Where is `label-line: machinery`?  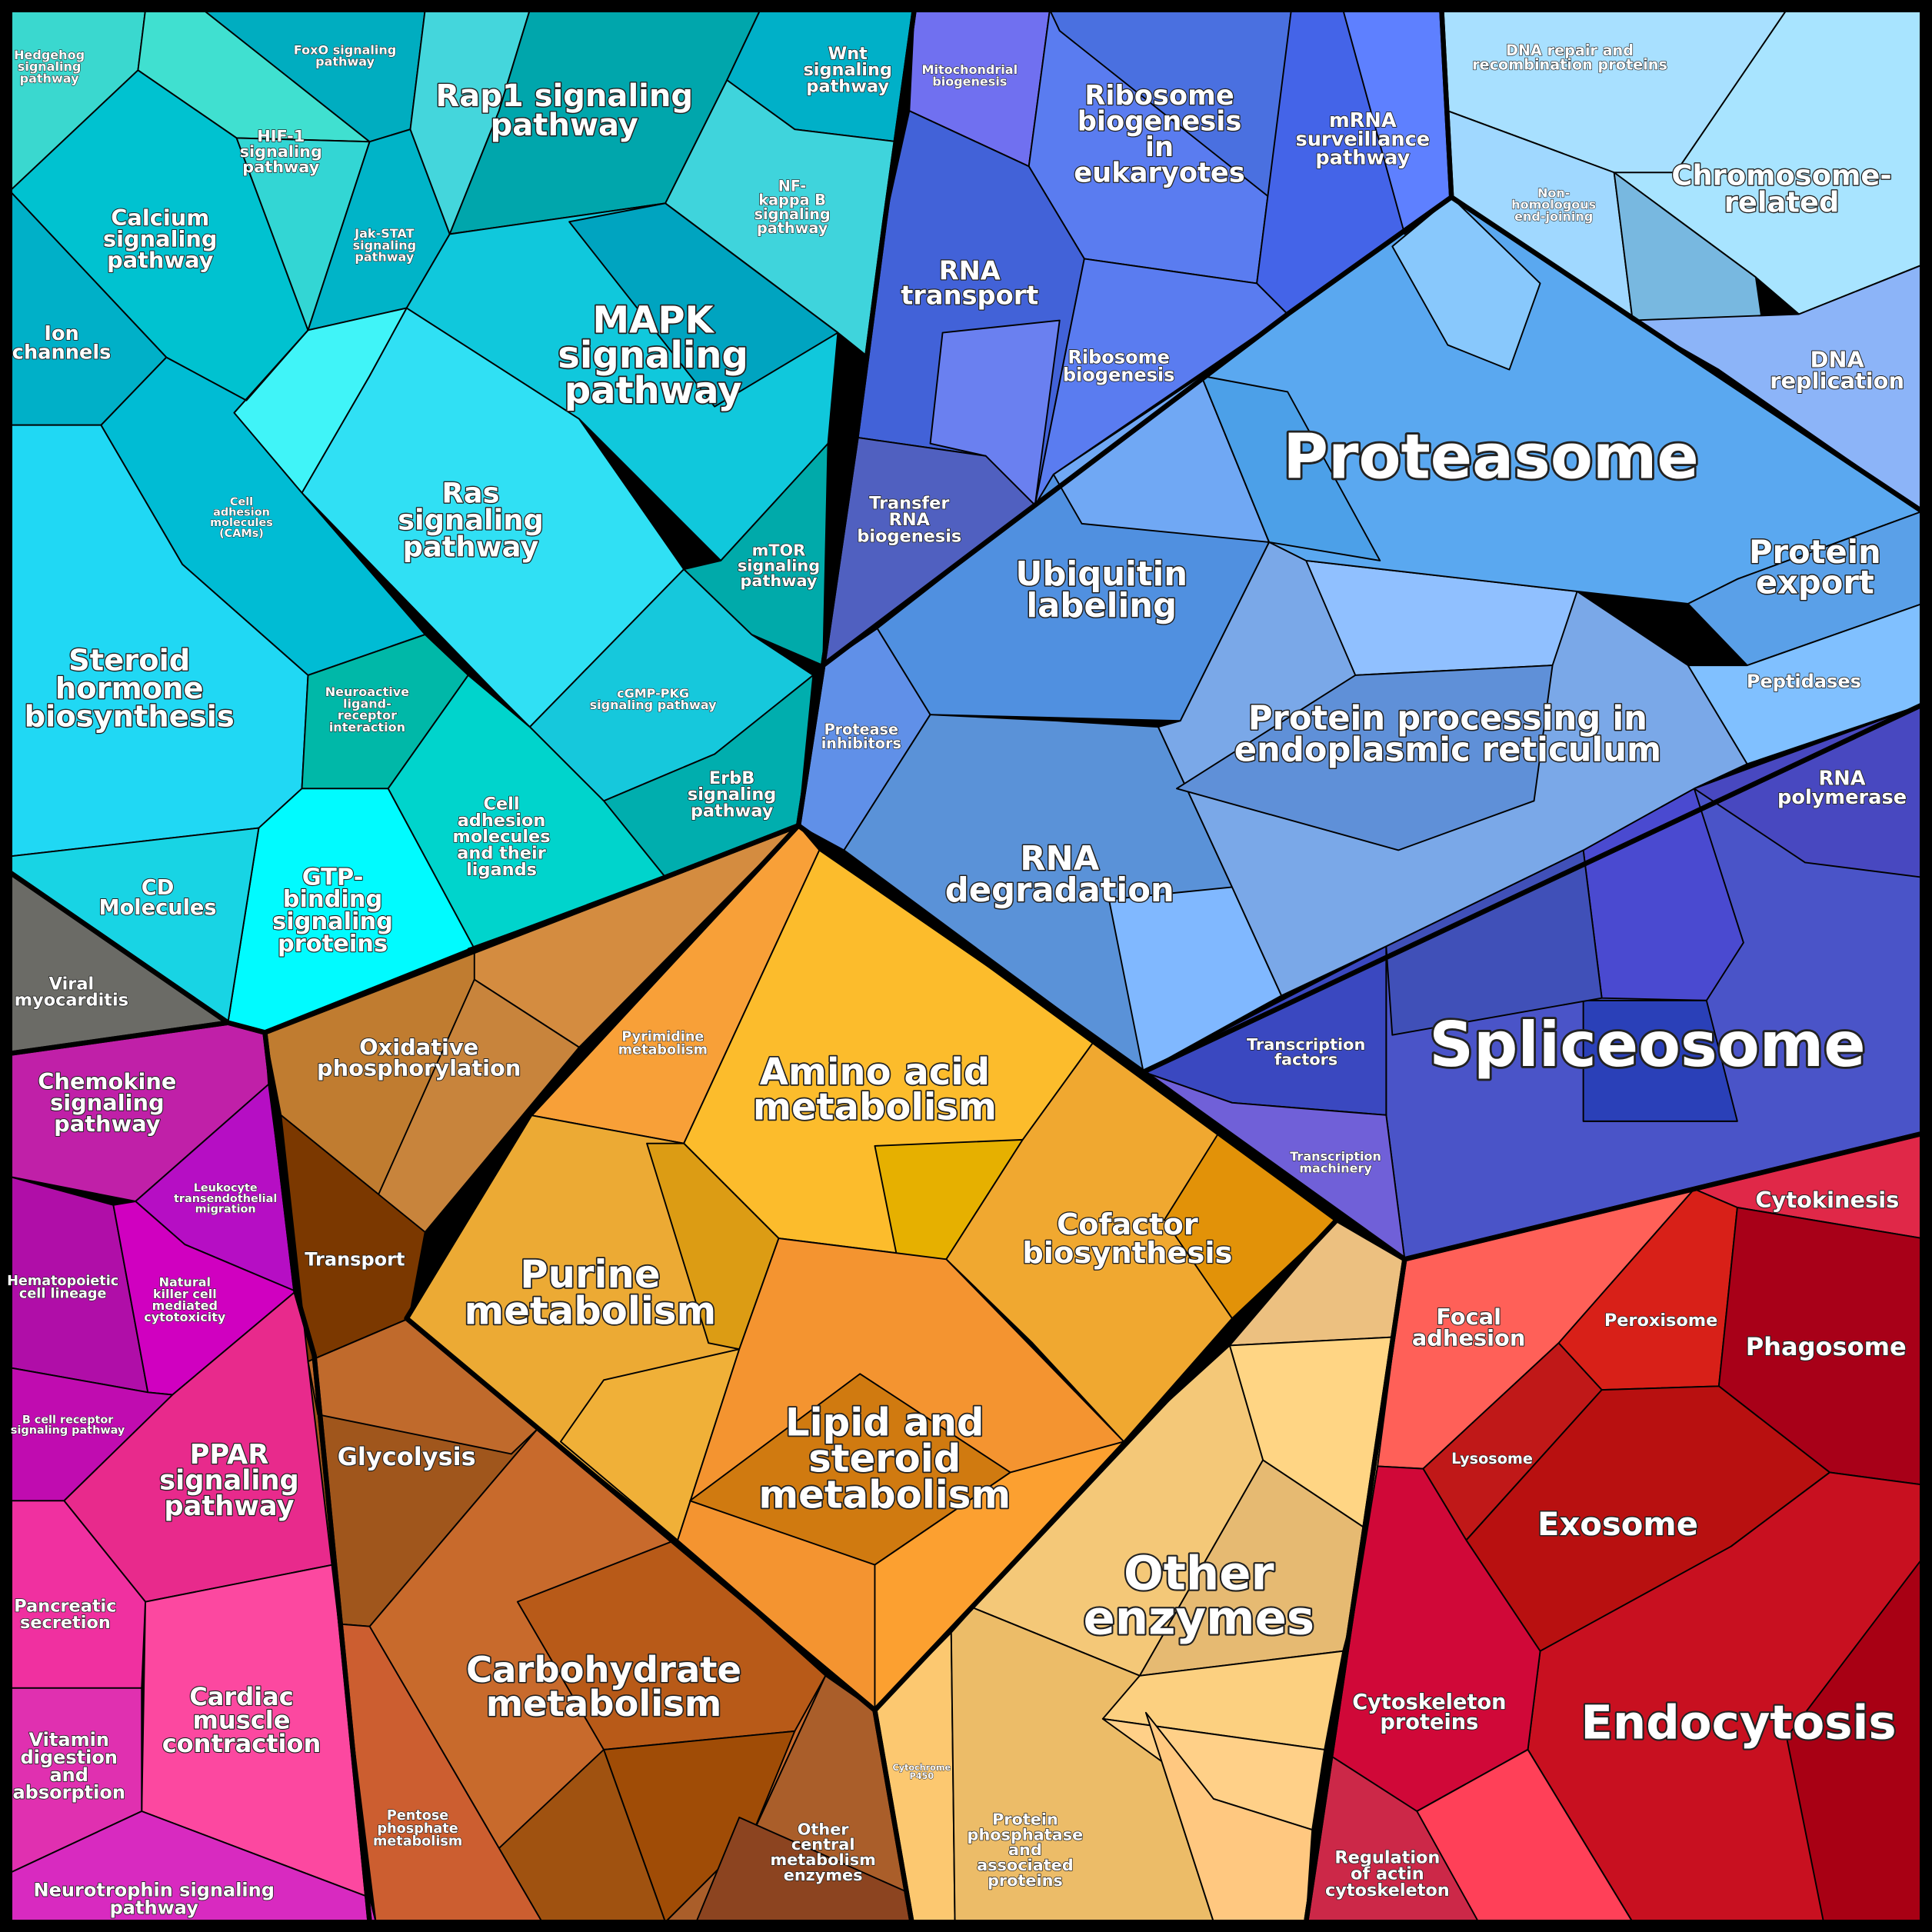
label-line: machinery is located at coordinates (1335, 1168).